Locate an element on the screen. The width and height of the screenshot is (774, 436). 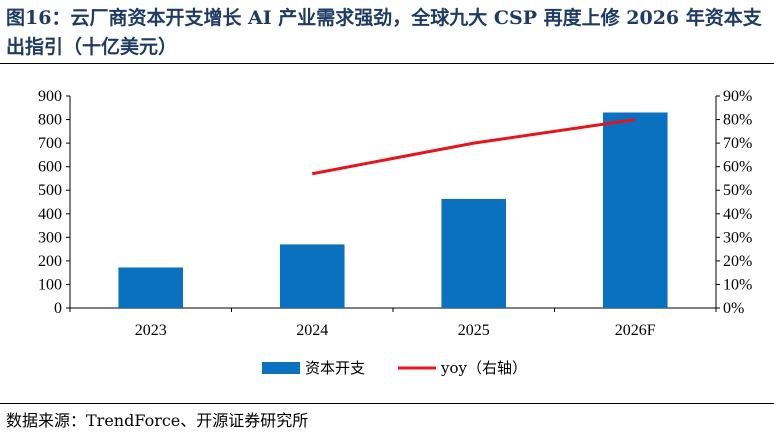
left-y-tick-label: 700 is located at coordinates (50, 143).